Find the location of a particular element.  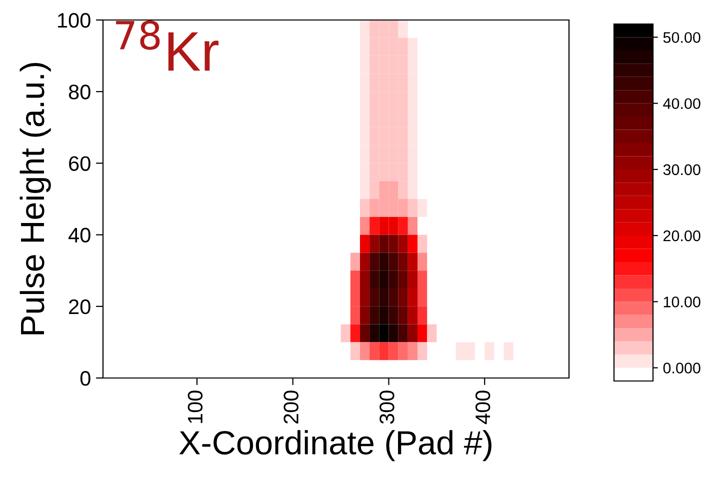

color-bar-label: 0.000 is located at coordinates (681, 368).